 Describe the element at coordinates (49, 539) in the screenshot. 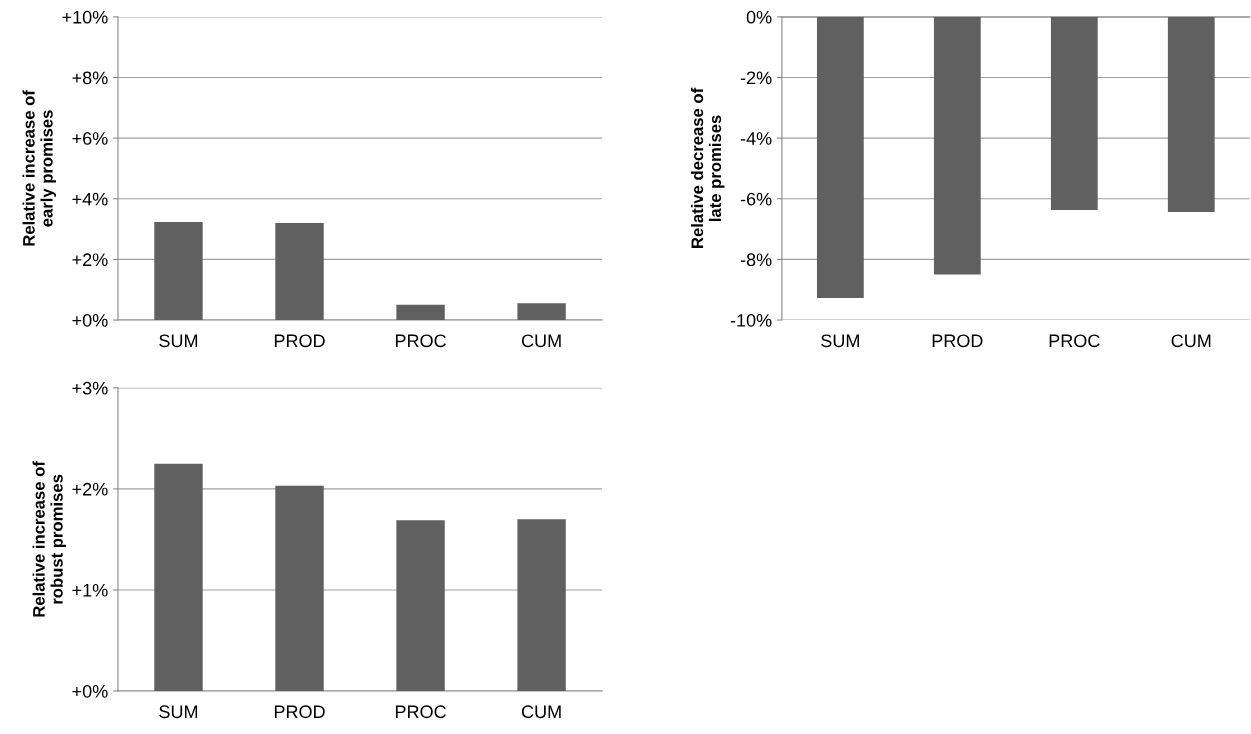

I see `y-axis-title: Relative increase of robust promises` at that location.